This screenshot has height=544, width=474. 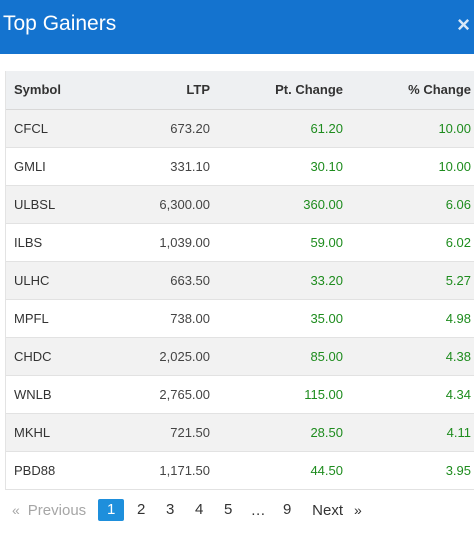 I want to click on cell-ltp: 6,300.00, so click(x=167, y=204).